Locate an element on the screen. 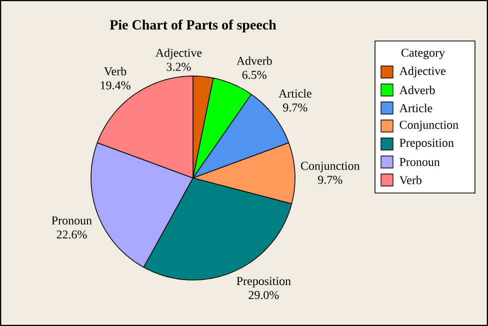  data-label: 19.4% is located at coordinates (115, 85).